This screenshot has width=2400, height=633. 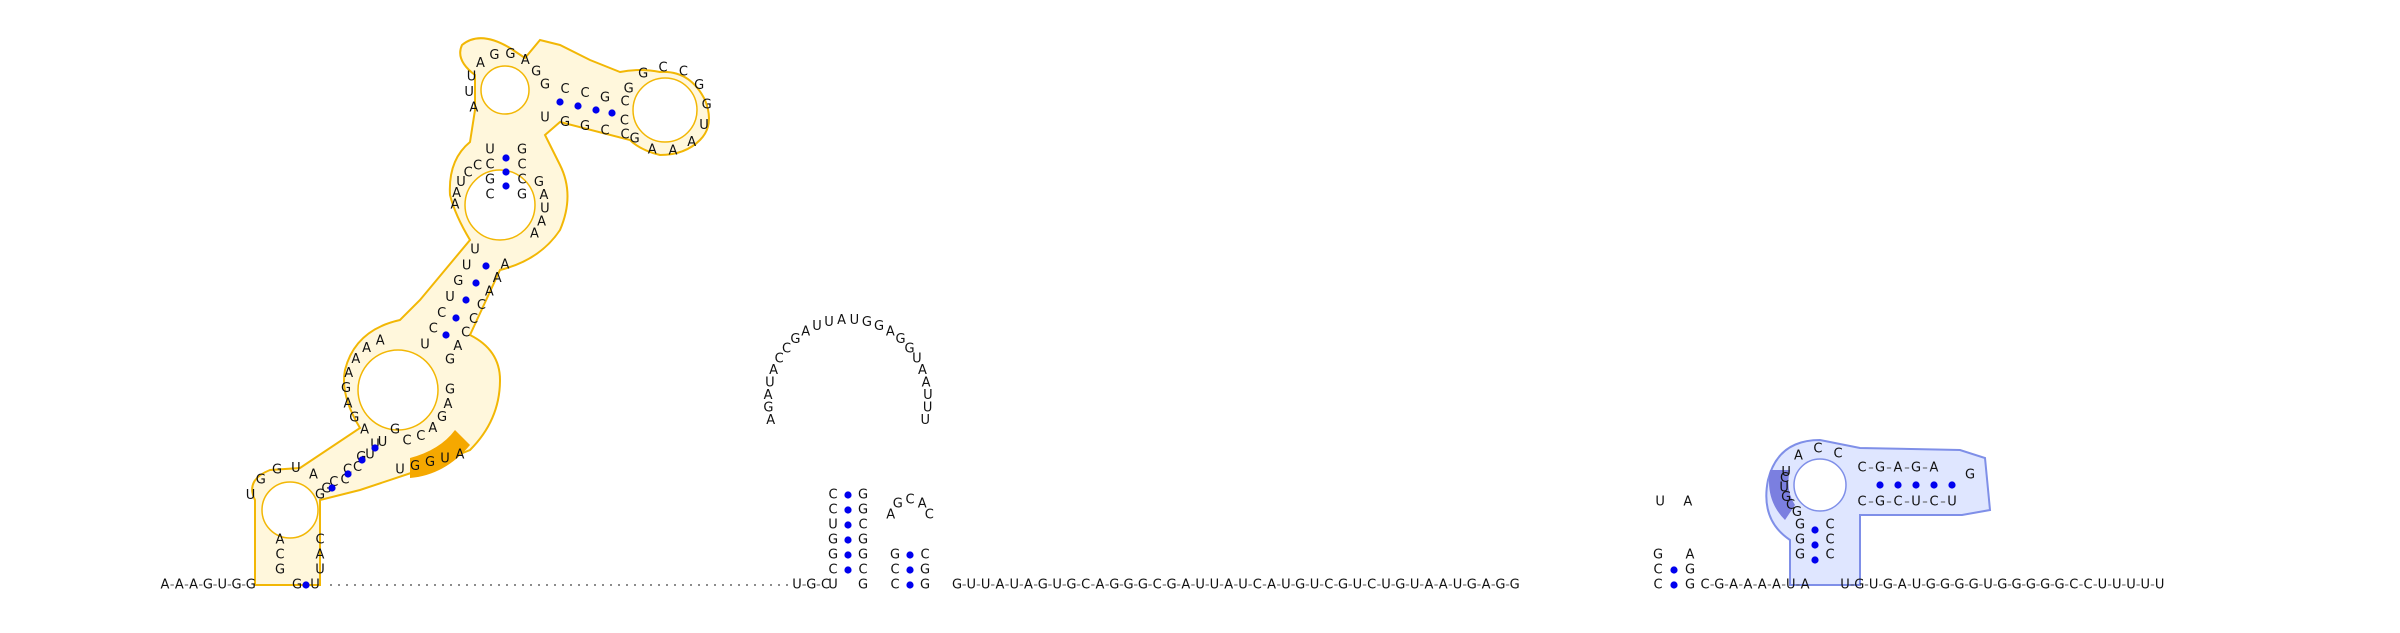 I want to click on hairpin1-stem-base: U, so click(x=833, y=585).